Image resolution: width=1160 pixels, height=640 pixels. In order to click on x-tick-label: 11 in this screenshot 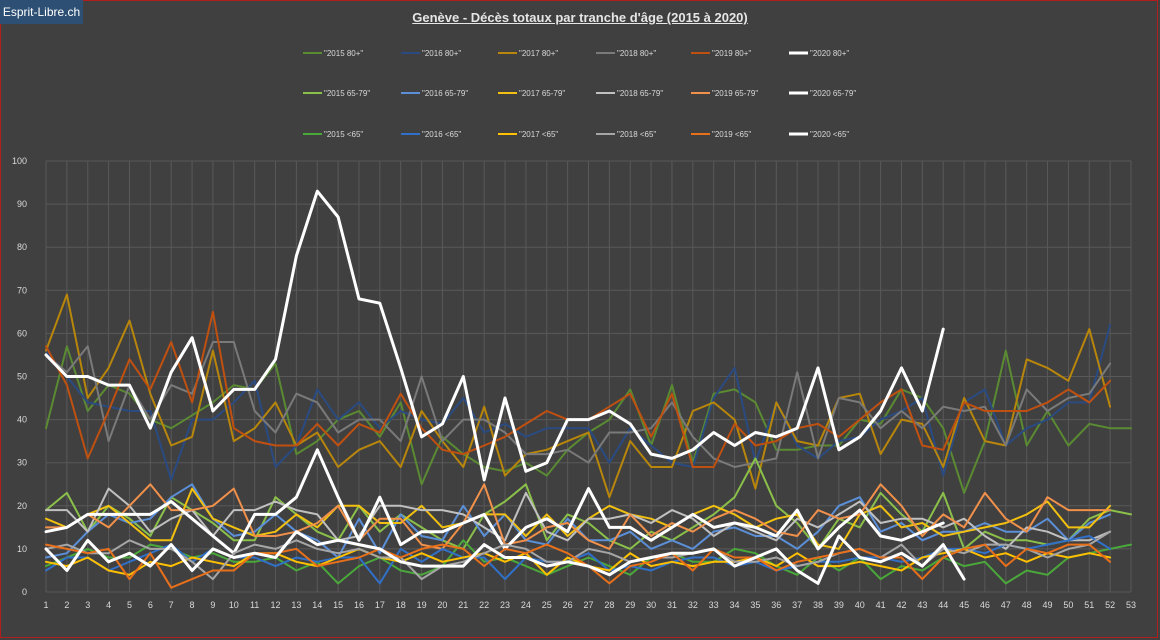, I will do `click(254, 605)`.